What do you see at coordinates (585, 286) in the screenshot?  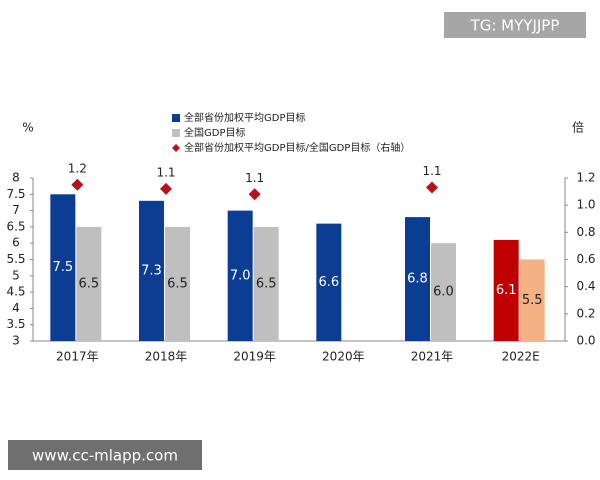 I see `y2-tick-label: 0.4` at bounding box center [585, 286].